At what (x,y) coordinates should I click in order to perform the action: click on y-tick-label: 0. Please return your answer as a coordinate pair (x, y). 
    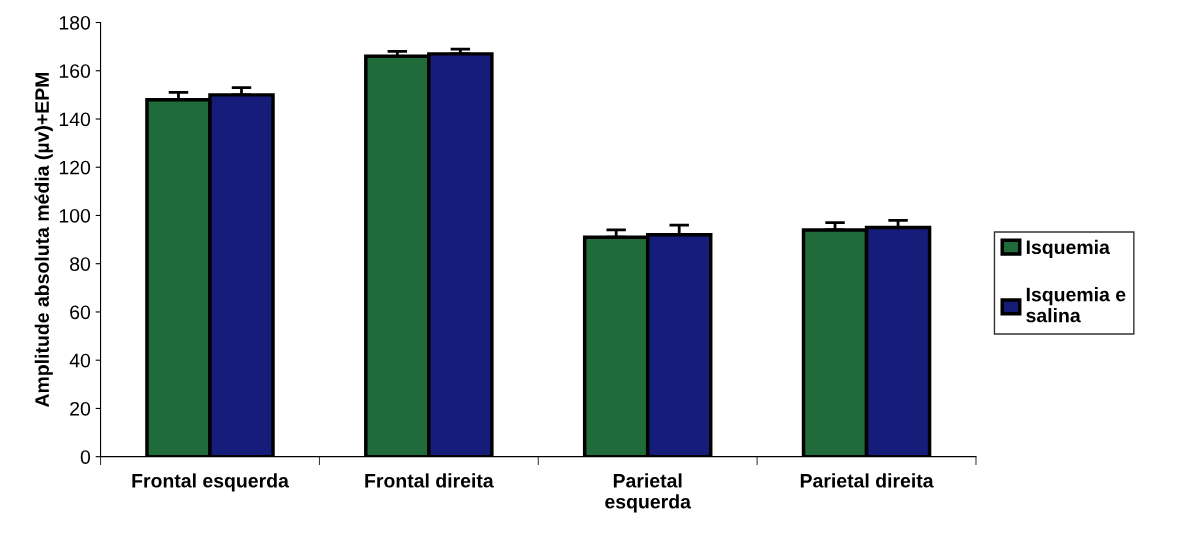
    Looking at the image, I should click on (85, 457).